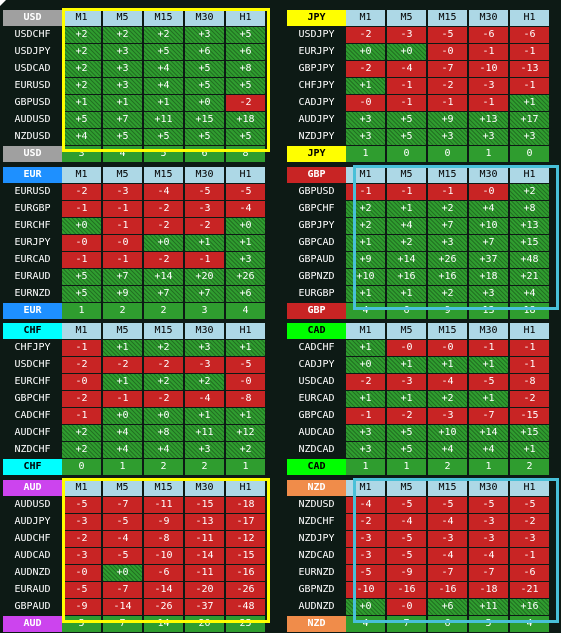 The height and width of the screenshot is (633, 561). Describe the element at coordinates (163, 522) in the screenshot. I see `strength-cell: -9` at that location.